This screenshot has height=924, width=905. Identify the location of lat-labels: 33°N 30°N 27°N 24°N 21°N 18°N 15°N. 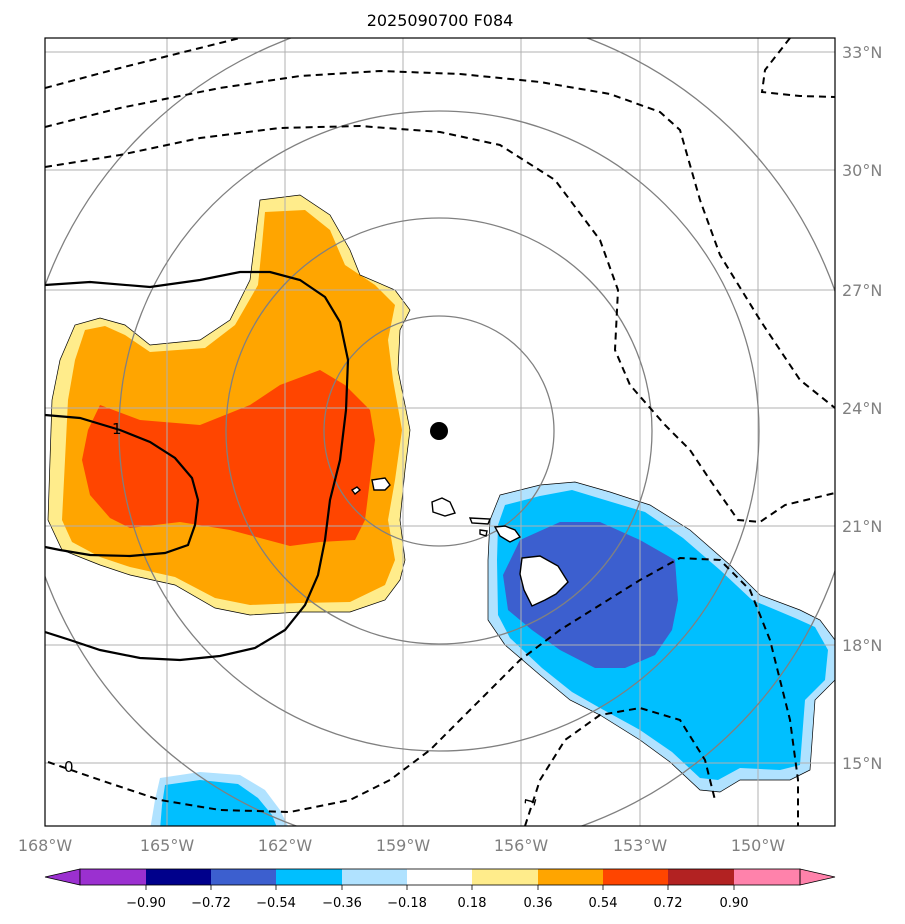
(862, 408).